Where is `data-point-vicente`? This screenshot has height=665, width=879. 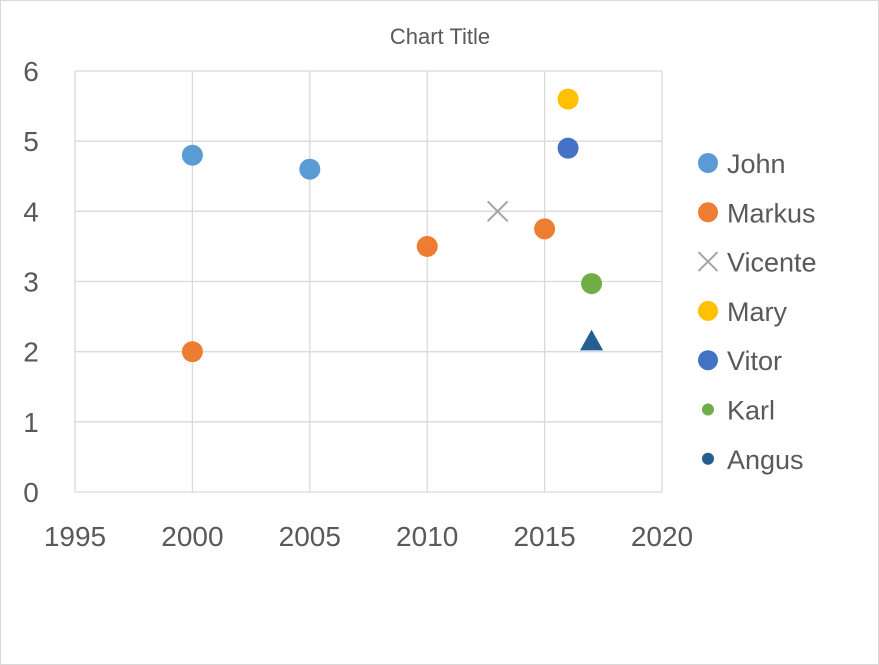 data-point-vicente is located at coordinates (497, 211).